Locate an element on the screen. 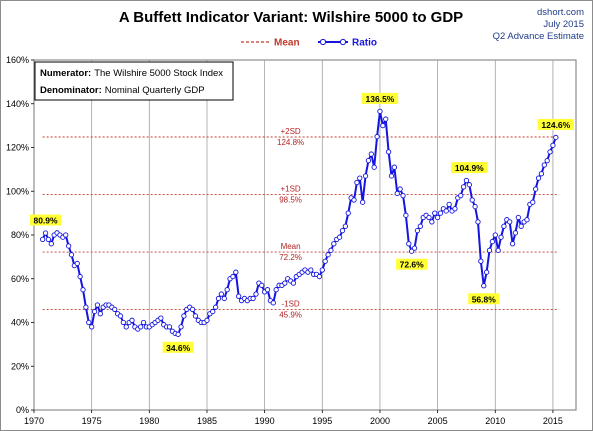  y-tick-label-20: 20% is located at coordinates (20, 366).